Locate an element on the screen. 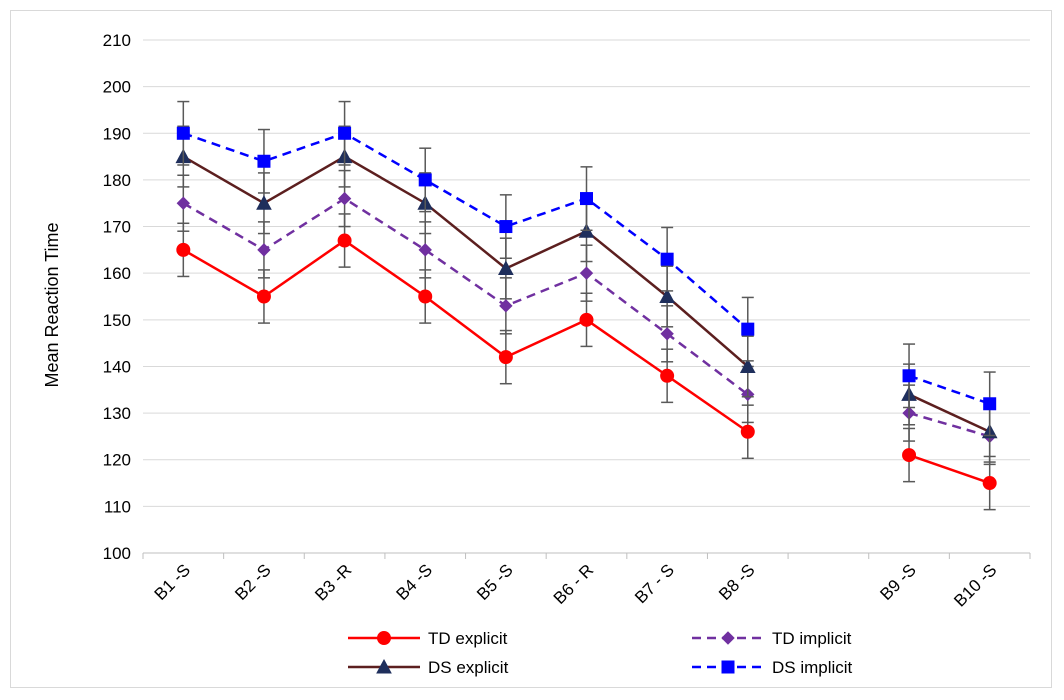  x-tick-label: B3 -R is located at coordinates (333, 582).